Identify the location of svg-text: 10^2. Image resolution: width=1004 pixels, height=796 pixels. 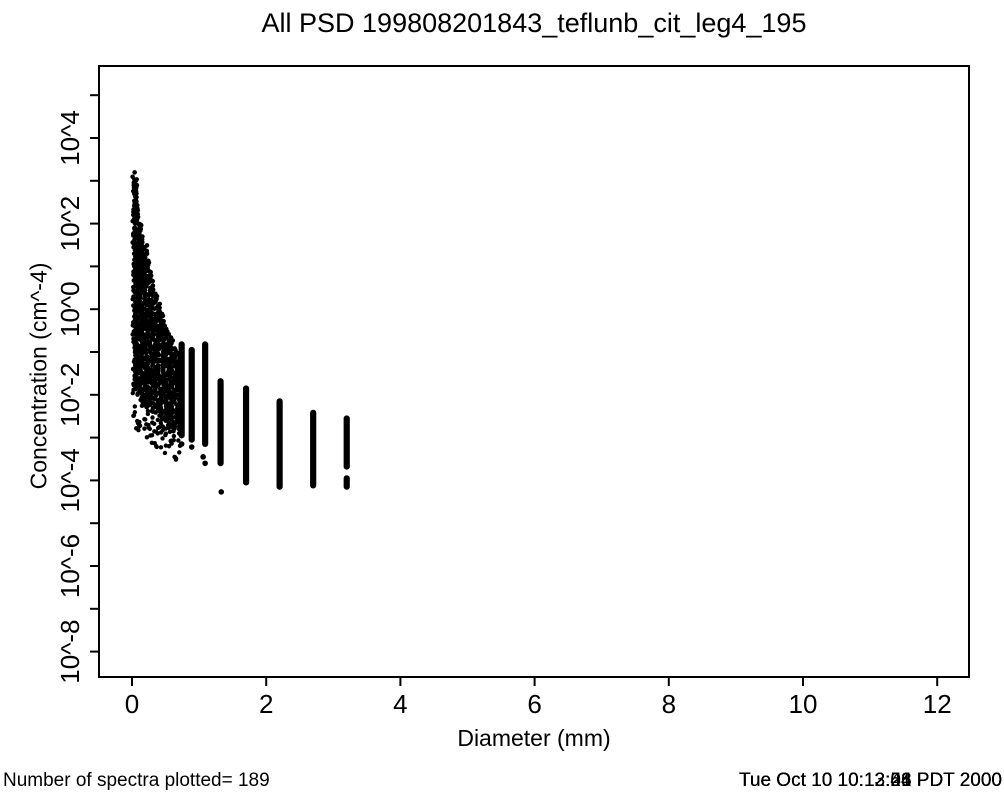
(70, 224).